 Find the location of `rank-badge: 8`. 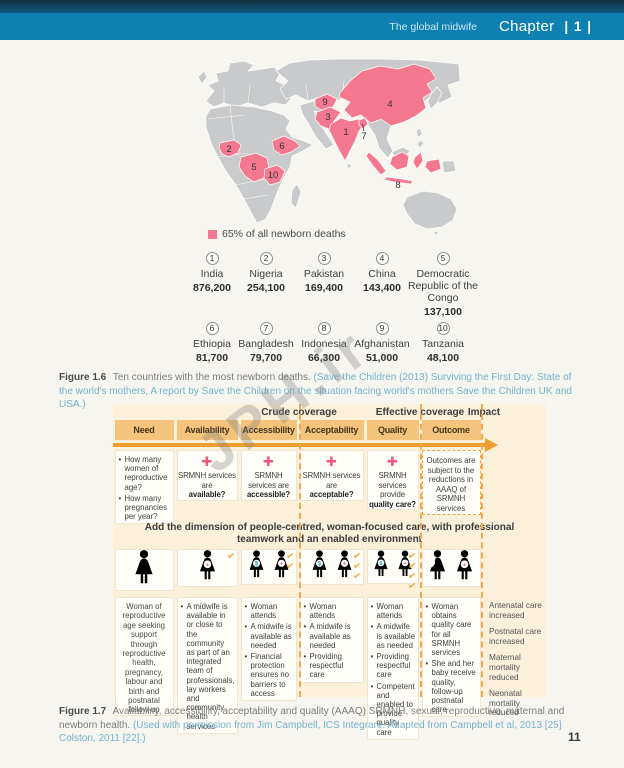

rank-badge: 8 is located at coordinates (324, 328).